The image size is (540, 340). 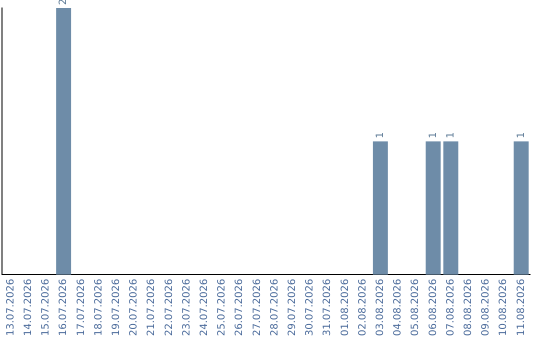 What do you see at coordinates (521, 307) in the screenshot?
I see `x-tick-label: 11.08.2026` at bounding box center [521, 307].